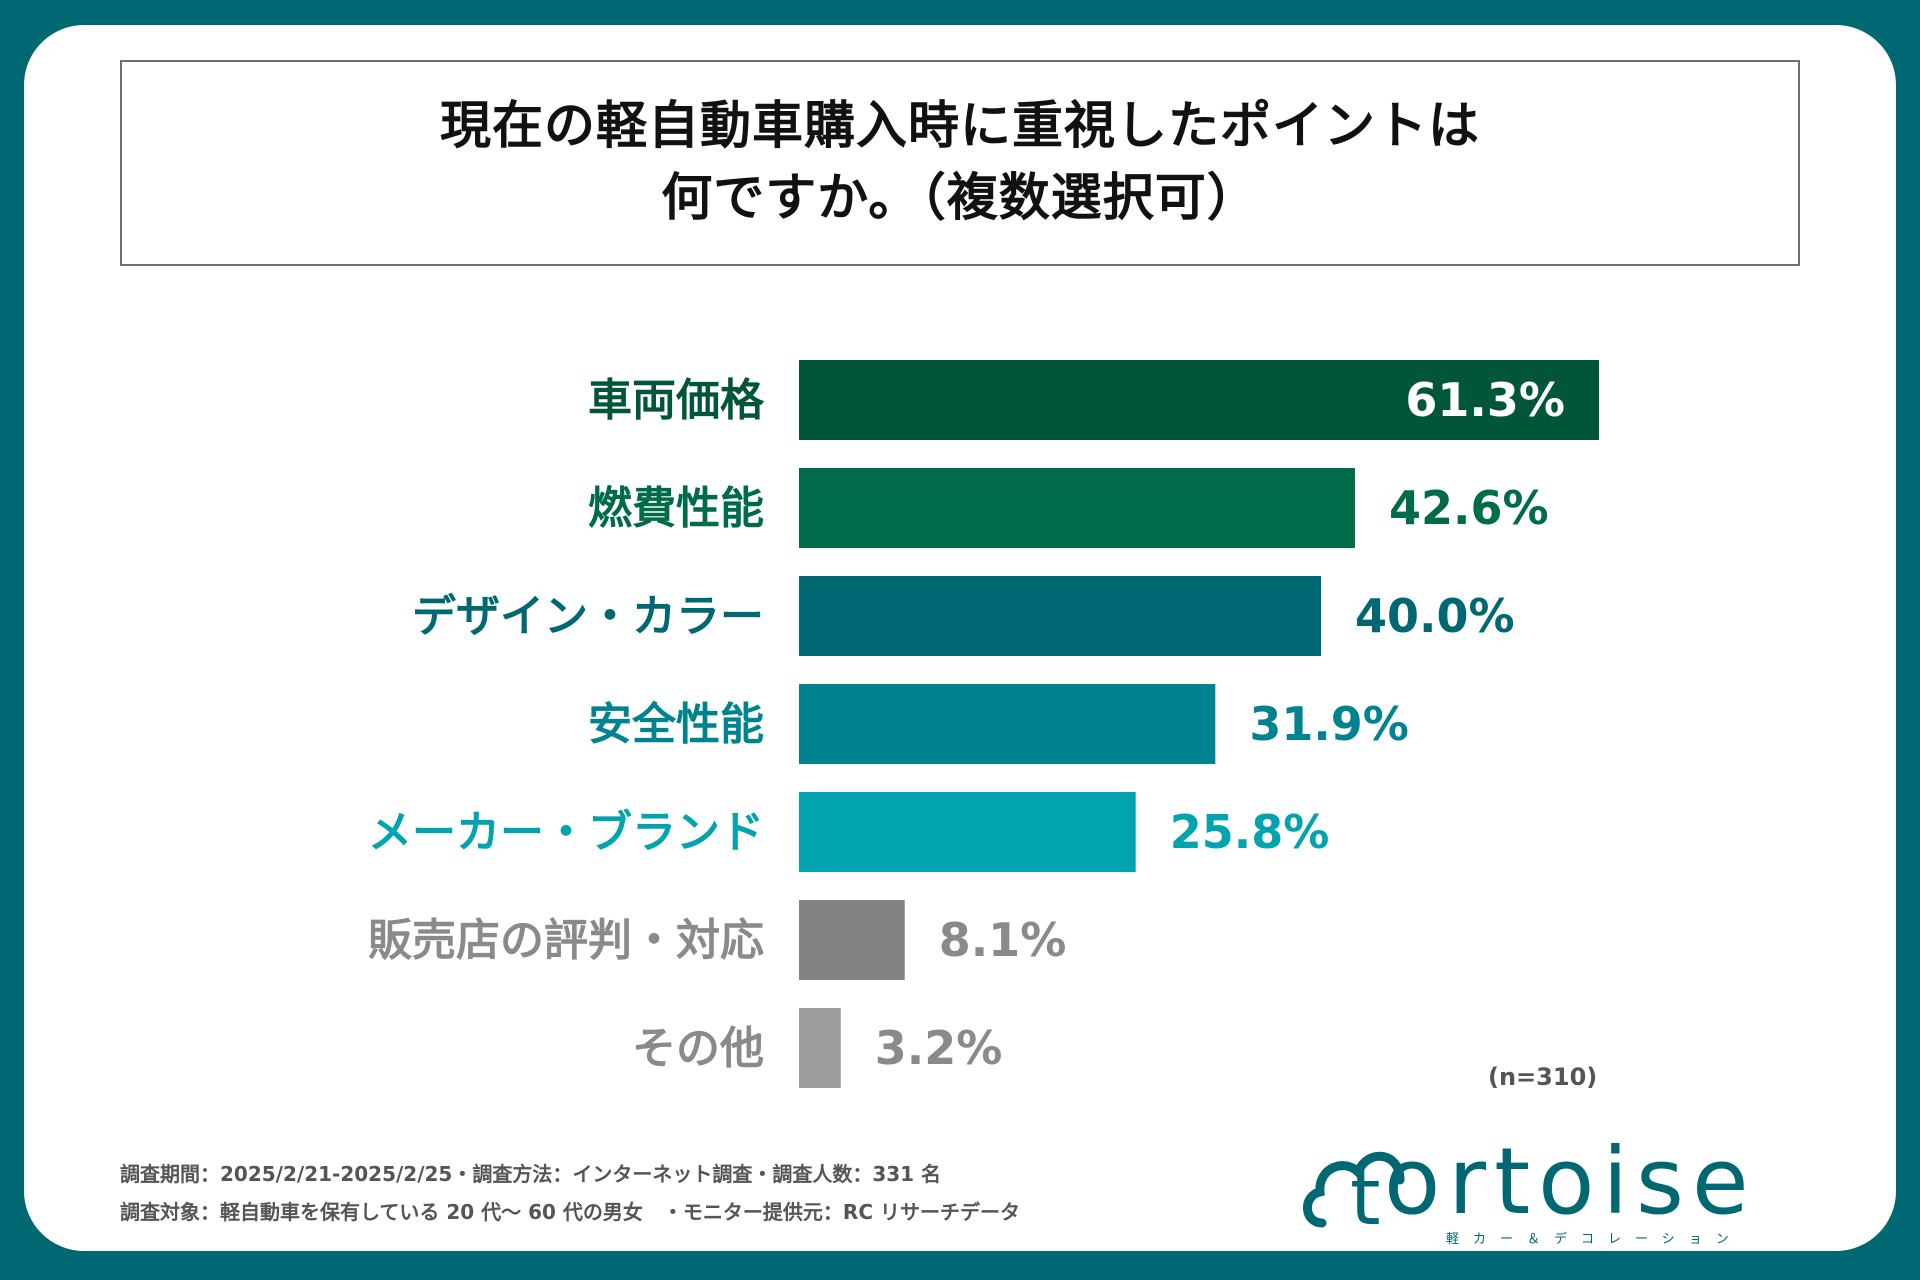 Image resolution: width=1920 pixels, height=1280 pixels. I want to click on value-label: 8.1%, so click(1003, 940).